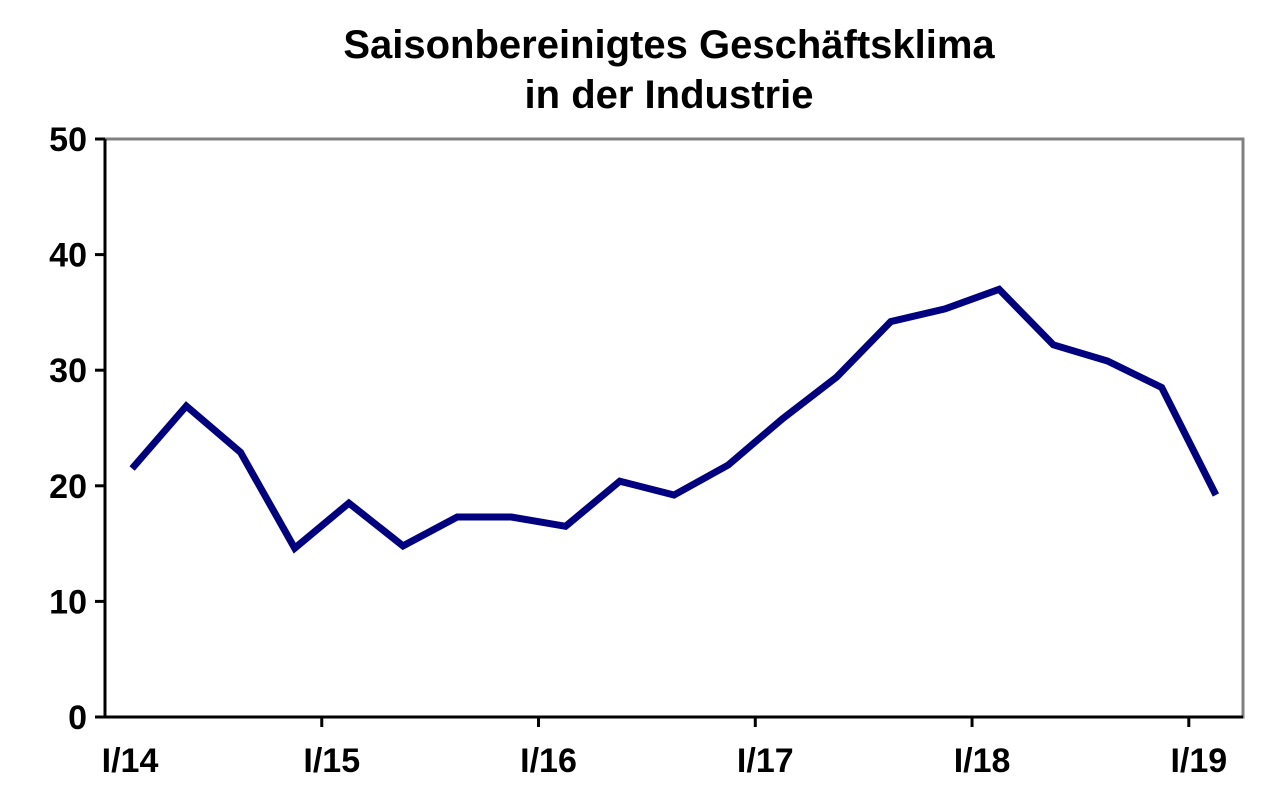  What do you see at coordinates (130, 761) in the screenshot?
I see `x-tick-label: I/14` at bounding box center [130, 761].